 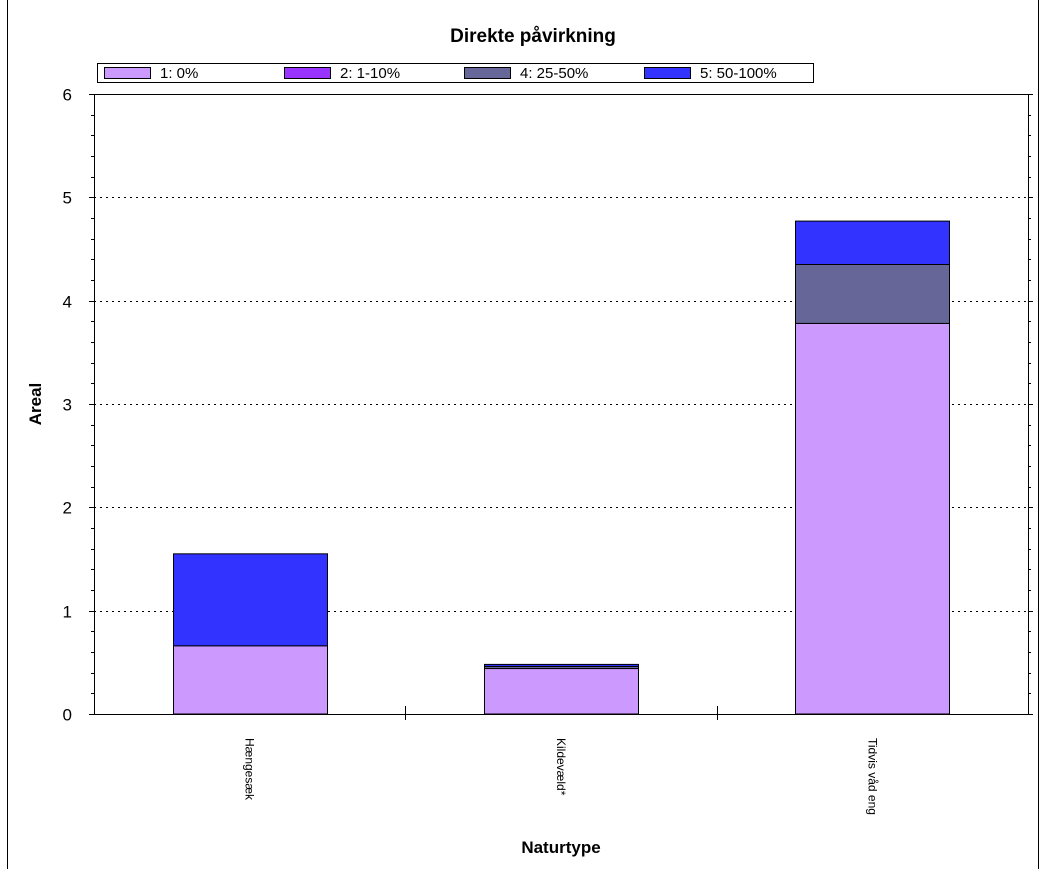 I want to click on x-tick-label: Kildevæld*, so click(x=561, y=767).